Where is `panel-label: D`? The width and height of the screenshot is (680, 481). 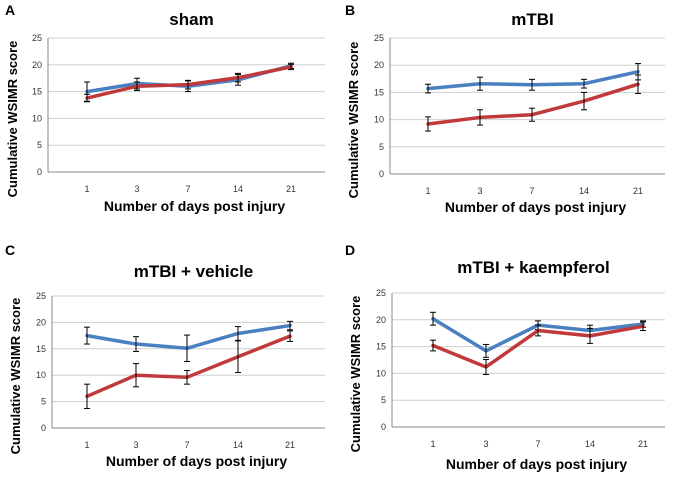 panel-label: D is located at coordinates (350, 250).